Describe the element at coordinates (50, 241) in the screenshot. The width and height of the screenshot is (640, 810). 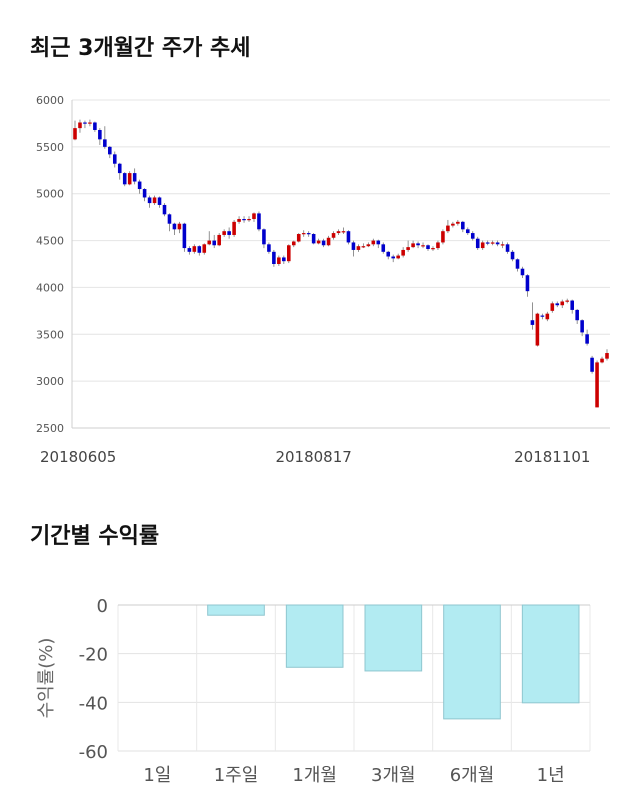
I see `y-tick-label: 4500` at that location.